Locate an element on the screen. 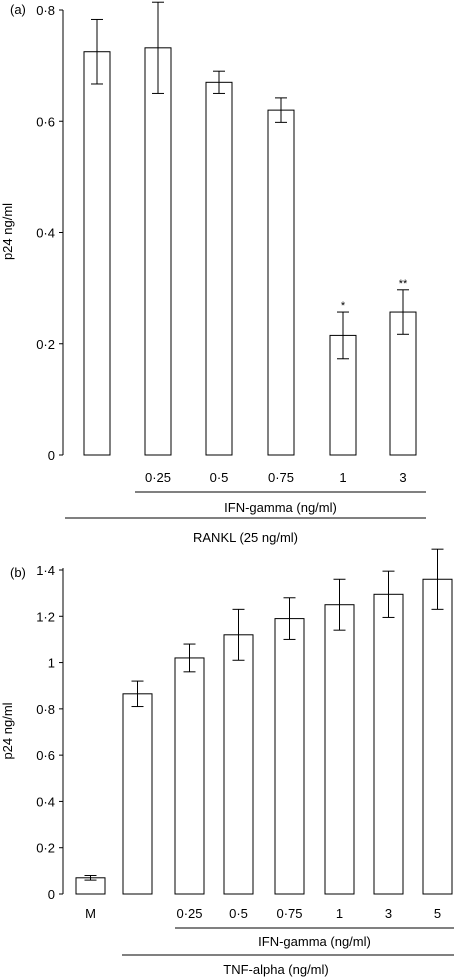 This screenshot has height=980, width=456. panel-a-category-label: 1 is located at coordinates (342, 477).